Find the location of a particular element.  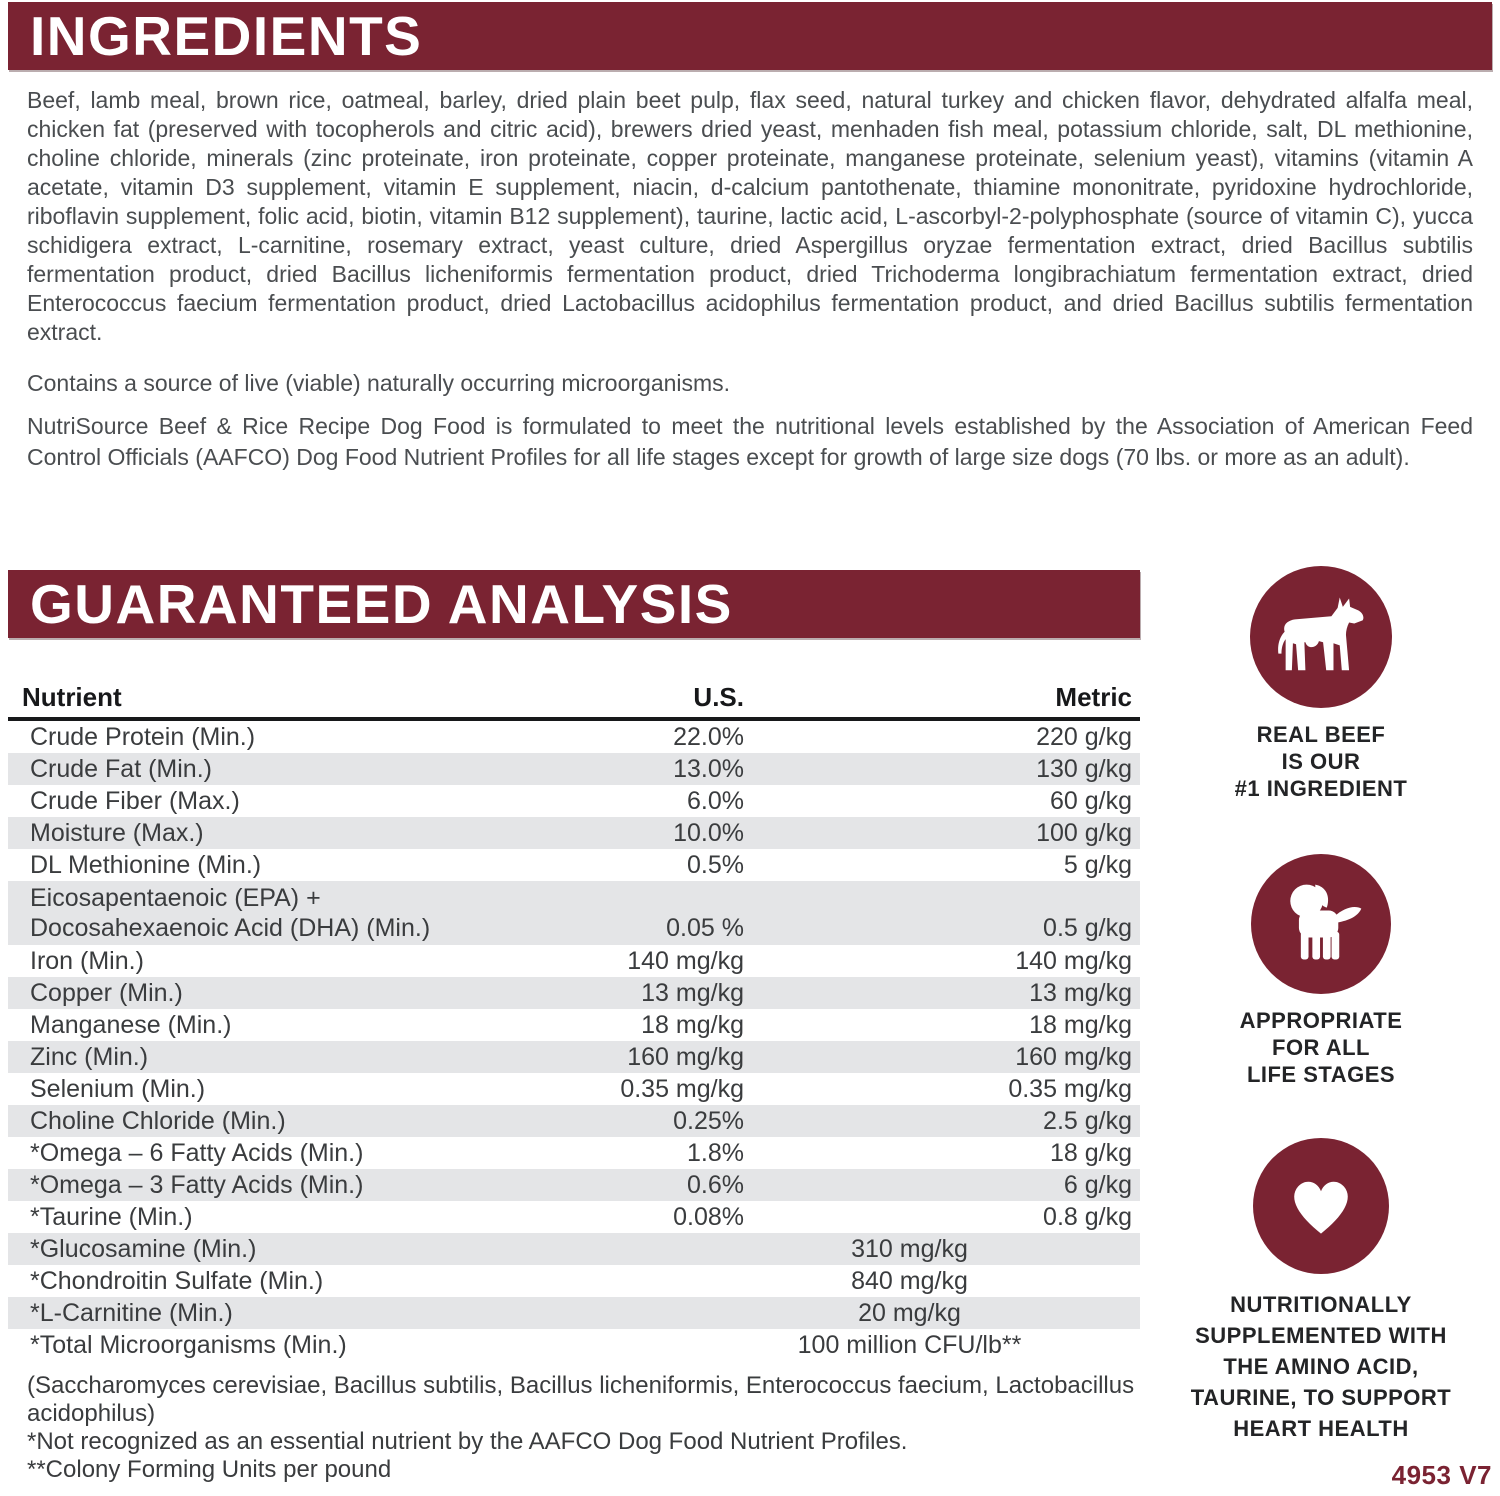

metric-value: 140 mg/kg is located at coordinates (1073, 960).